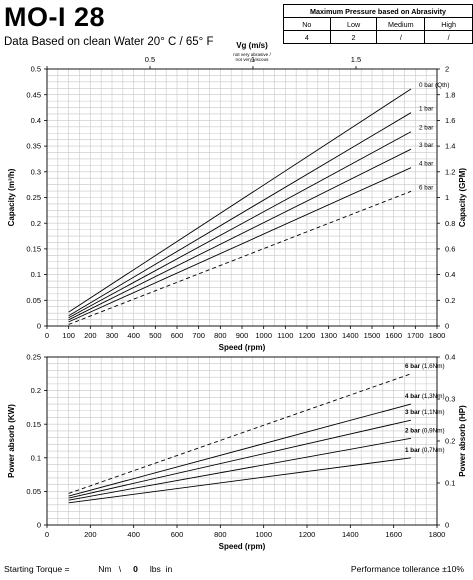 This screenshot has width=473, height=580. What do you see at coordinates (433, 430) in the screenshot?
I see `series-note: (0,9Nm)` at bounding box center [433, 430].